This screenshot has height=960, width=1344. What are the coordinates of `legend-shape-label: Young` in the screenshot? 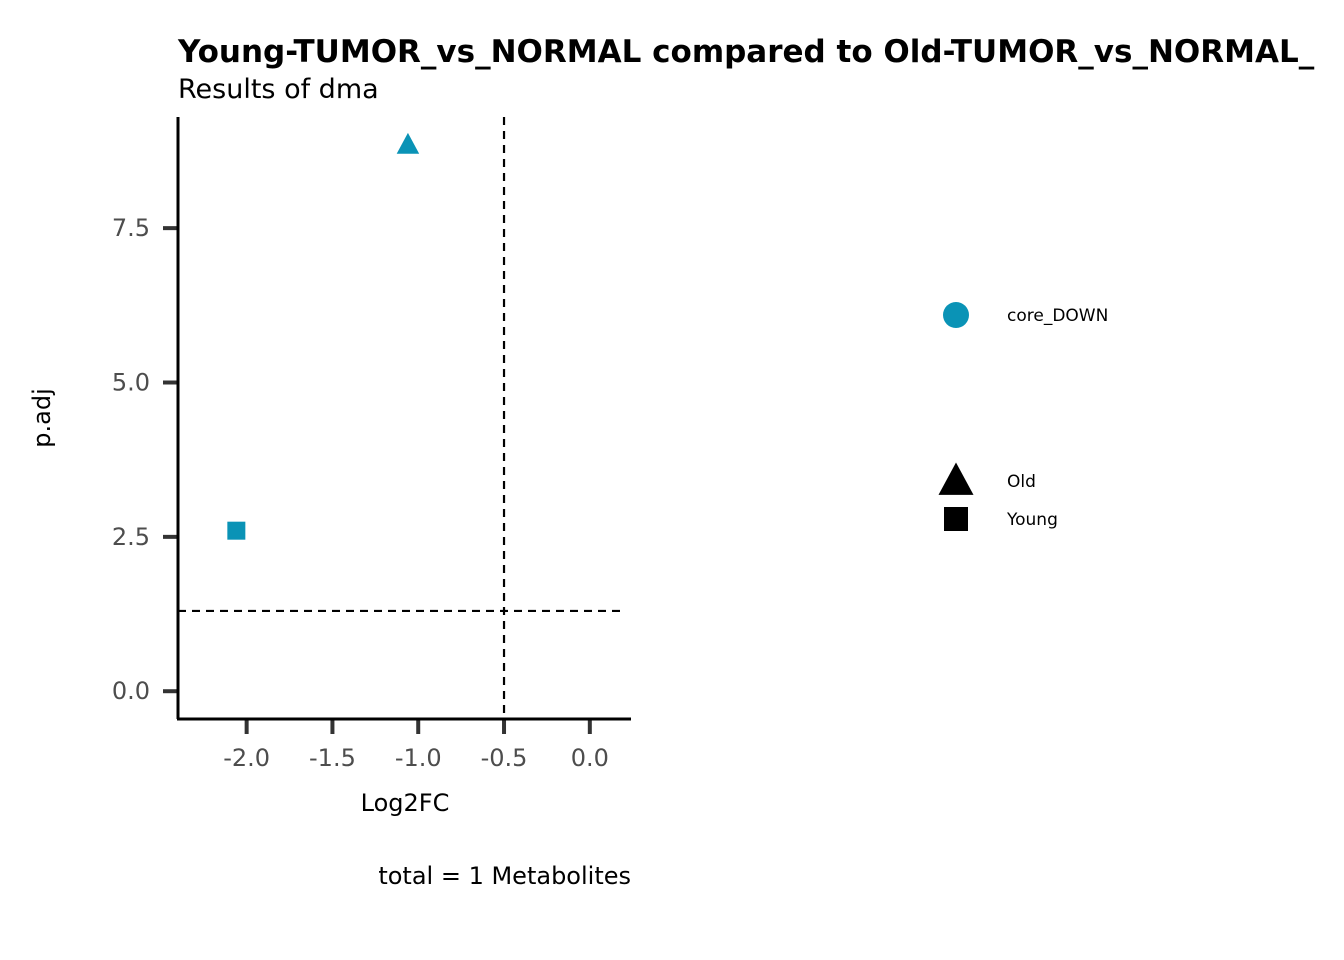 It's located at (1032, 520).